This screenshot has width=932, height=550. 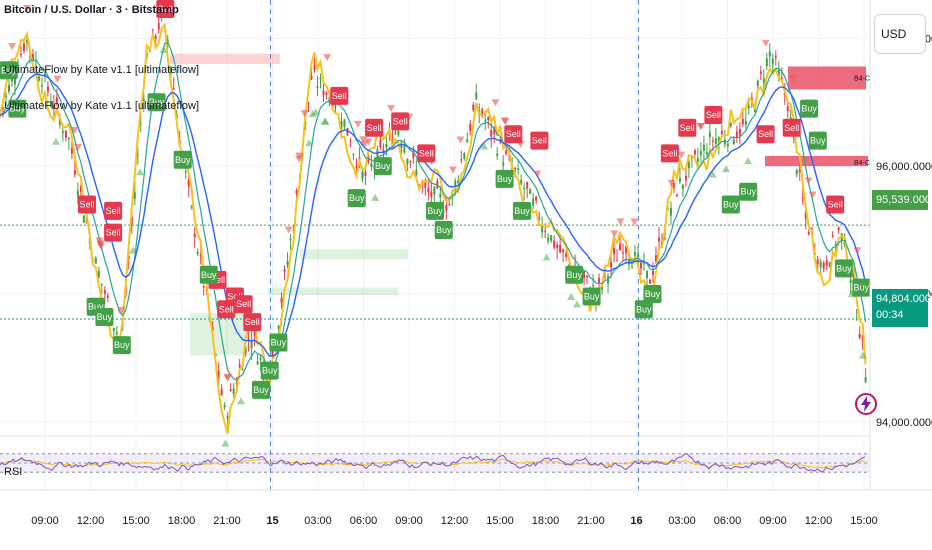 What do you see at coordinates (904, 299) in the screenshot?
I see `current-price-value: 94,804.0000` at bounding box center [904, 299].